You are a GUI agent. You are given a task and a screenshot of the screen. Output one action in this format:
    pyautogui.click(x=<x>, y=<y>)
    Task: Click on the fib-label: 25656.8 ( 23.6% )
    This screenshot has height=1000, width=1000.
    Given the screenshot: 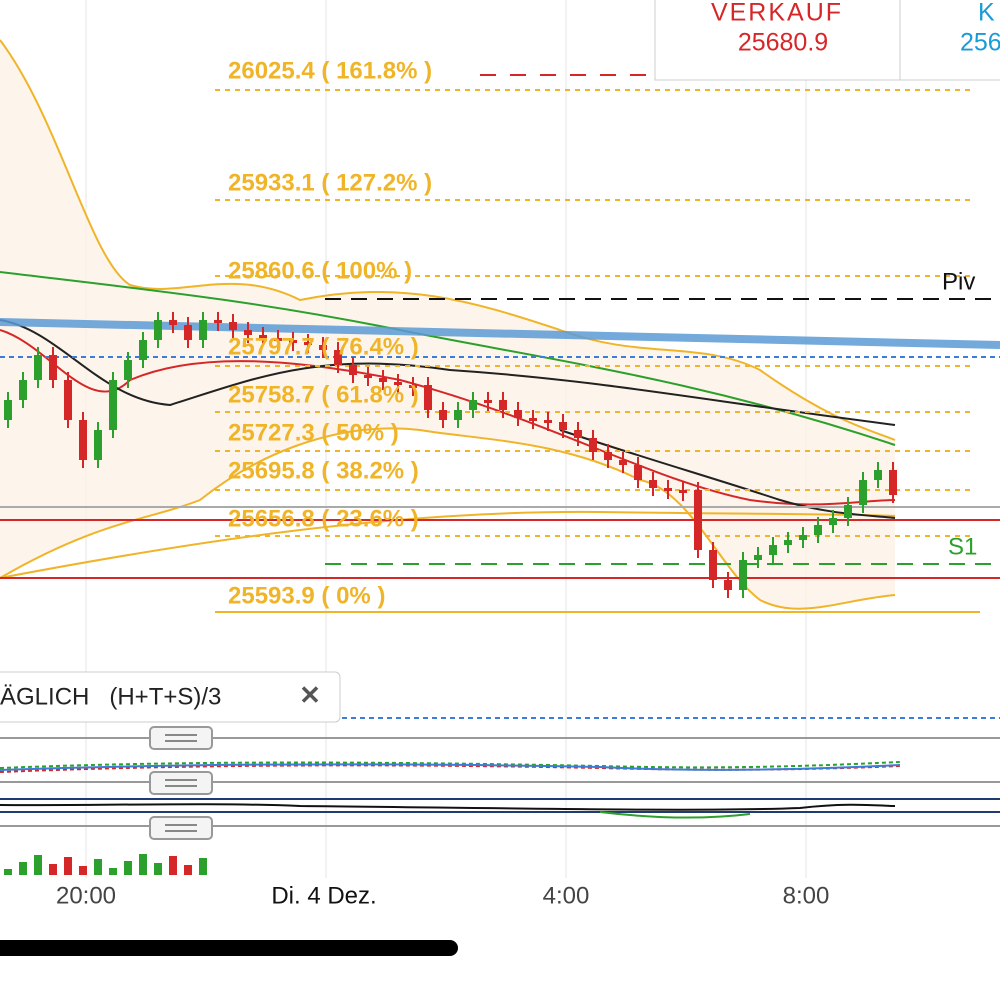 What is the action you would take?
    pyautogui.click(x=323, y=518)
    